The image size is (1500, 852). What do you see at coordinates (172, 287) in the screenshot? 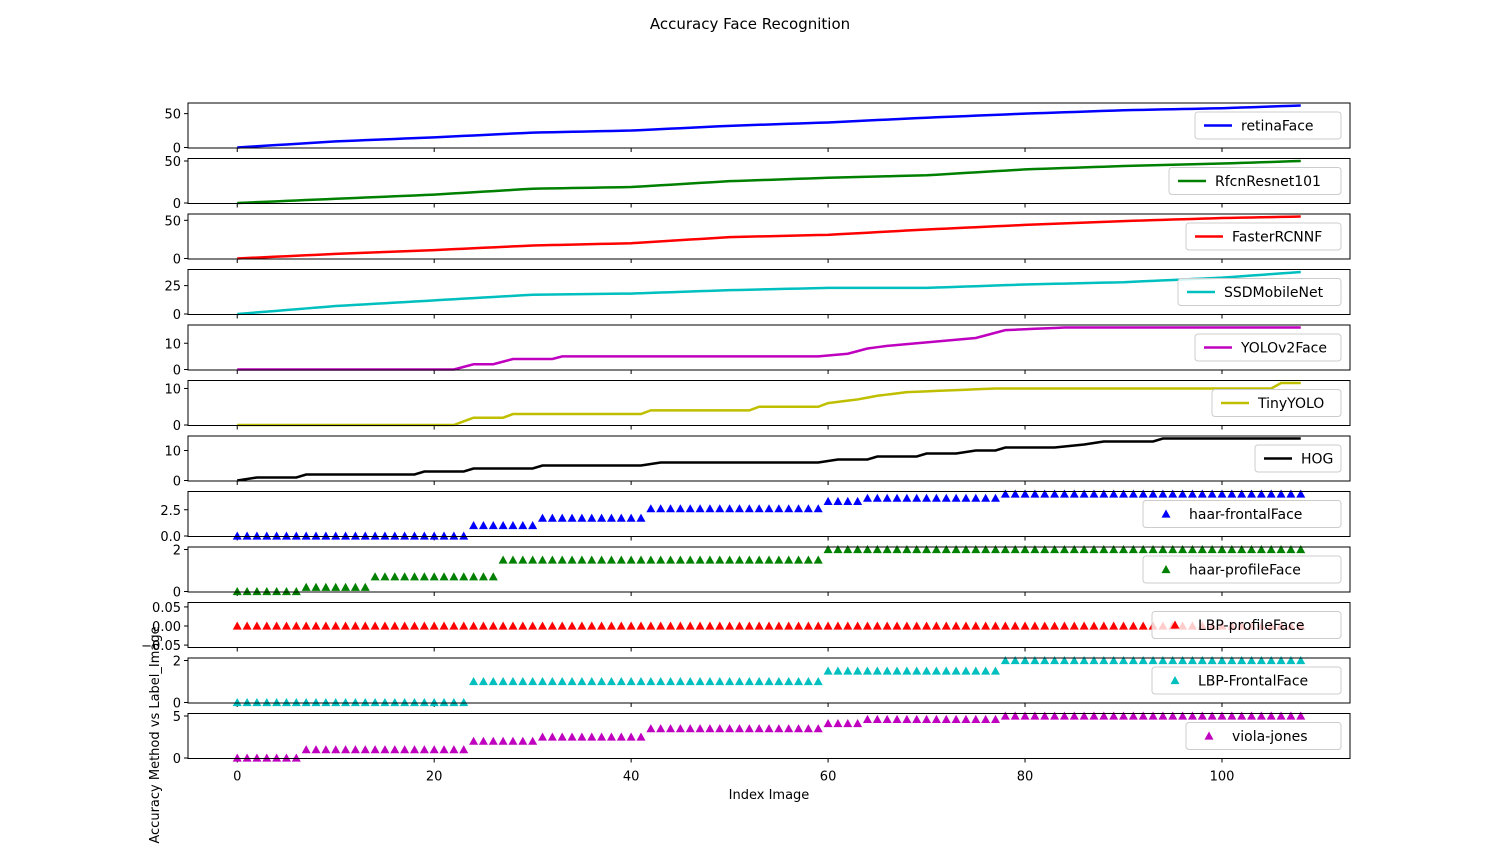
I see `y-tick-label: 25` at bounding box center [172, 287].